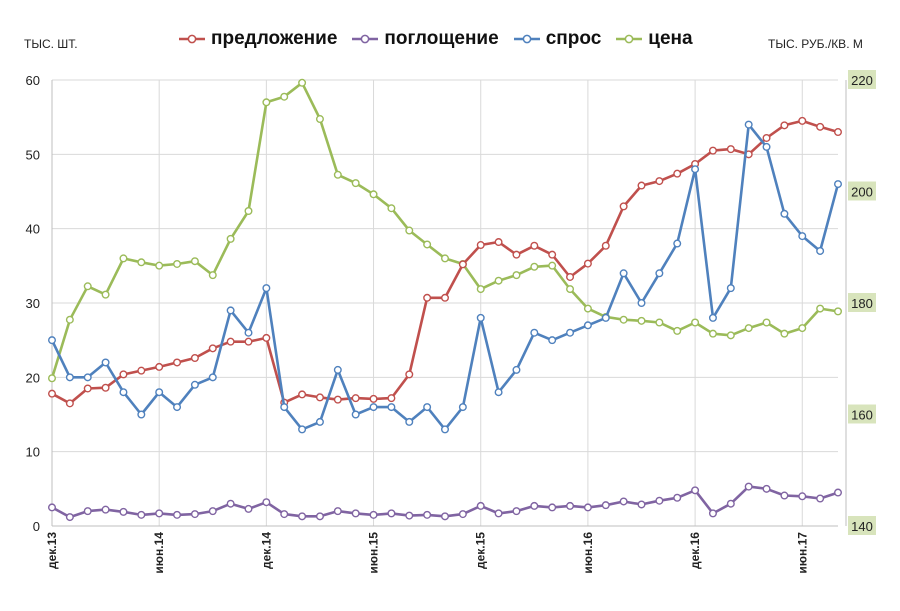  What do you see at coordinates (274, 38) in the screenshot?
I see `legend-label-supply: предложение` at bounding box center [274, 38].